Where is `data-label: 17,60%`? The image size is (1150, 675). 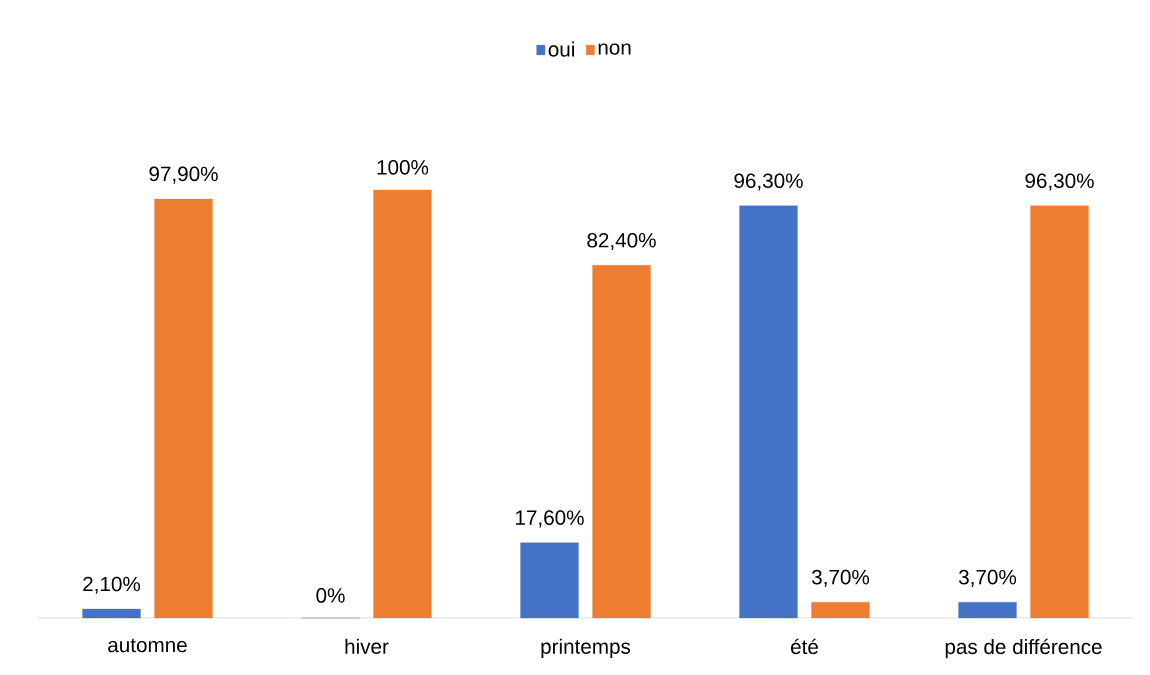
data-label: 17,60% is located at coordinates (550, 519).